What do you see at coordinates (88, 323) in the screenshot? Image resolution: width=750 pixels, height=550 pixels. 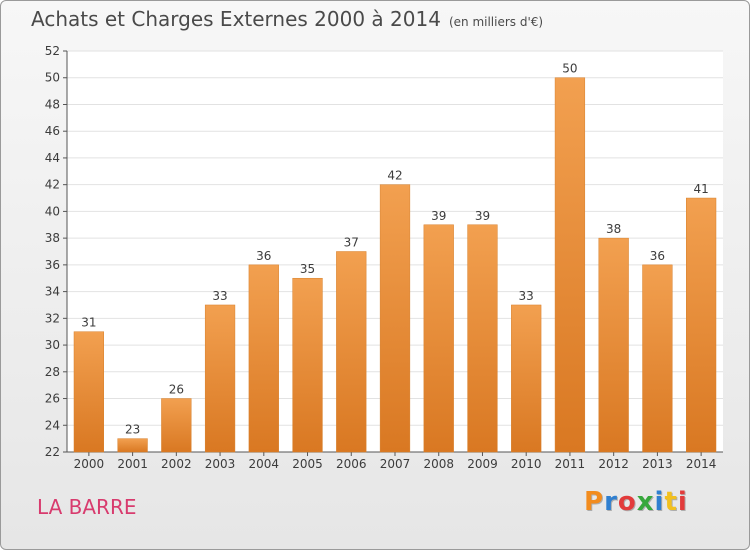 I see `value-label-2000: 31` at bounding box center [88, 323].